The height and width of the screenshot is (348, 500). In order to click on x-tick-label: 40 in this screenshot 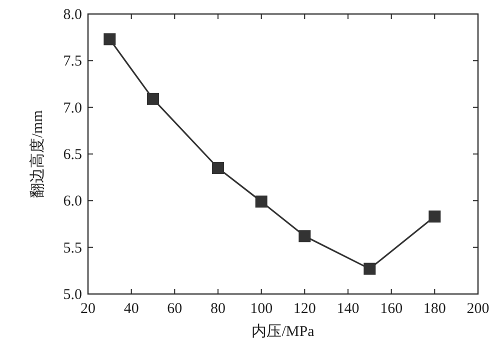, I will do `click(131, 309)`.